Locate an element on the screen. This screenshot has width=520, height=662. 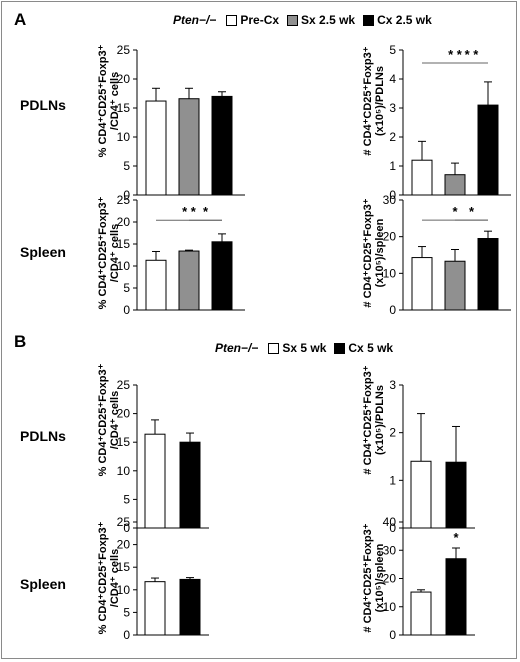
legend-item: Cx 5 wk is located at coordinates (363, 348).